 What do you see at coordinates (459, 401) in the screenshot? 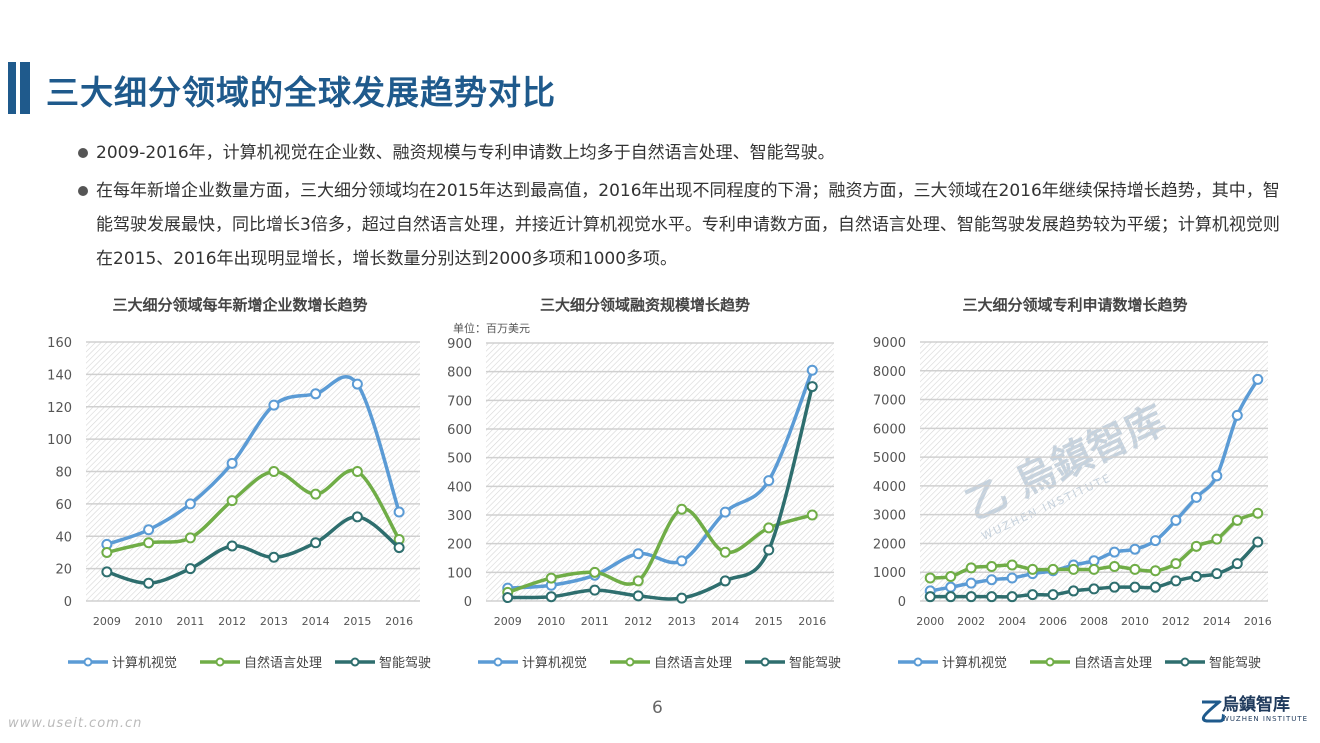
I see `y-tick-label: 700` at bounding box center [459, 401].